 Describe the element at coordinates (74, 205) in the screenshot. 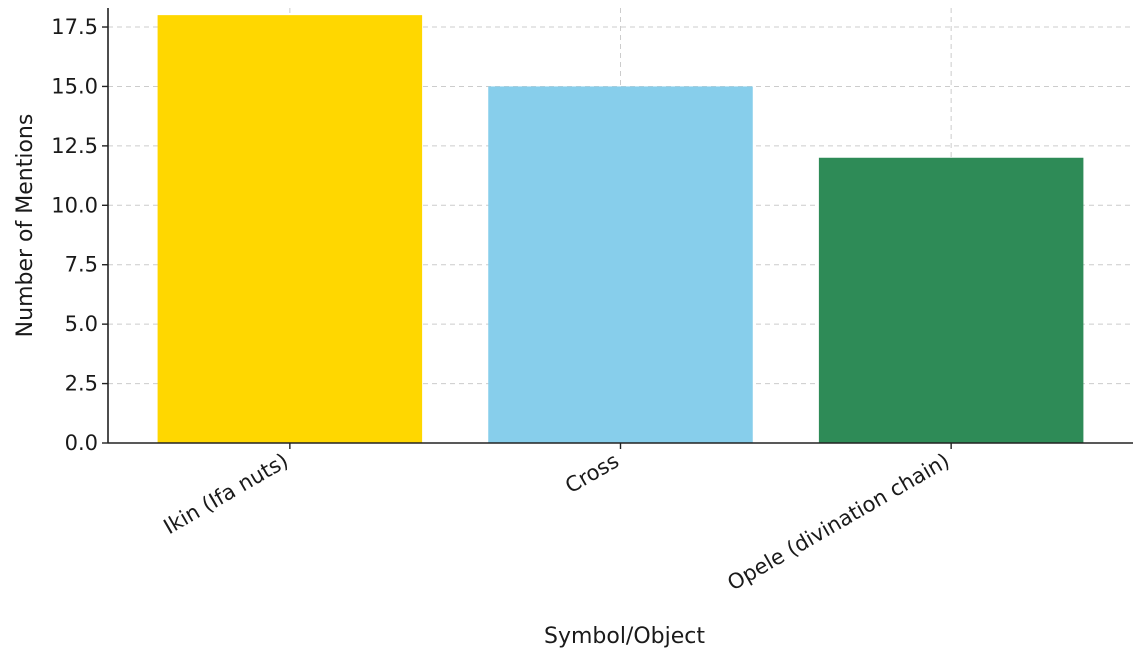

I see `y-tick-label: 10.0` at that location.